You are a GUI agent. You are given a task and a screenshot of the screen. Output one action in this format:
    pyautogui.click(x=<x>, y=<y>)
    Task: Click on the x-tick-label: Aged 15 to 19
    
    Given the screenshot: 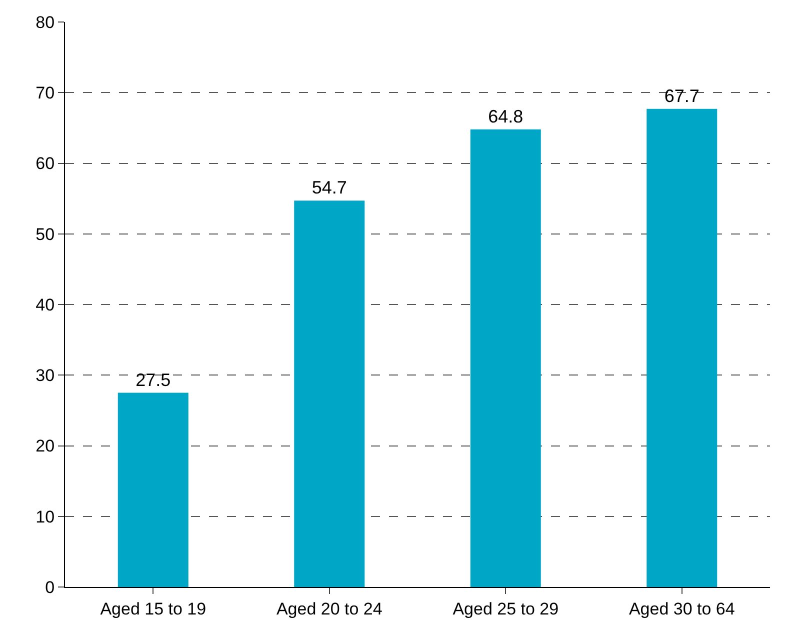 What is the action you would take?
    pyautogui.click(x=153, y=608)
    